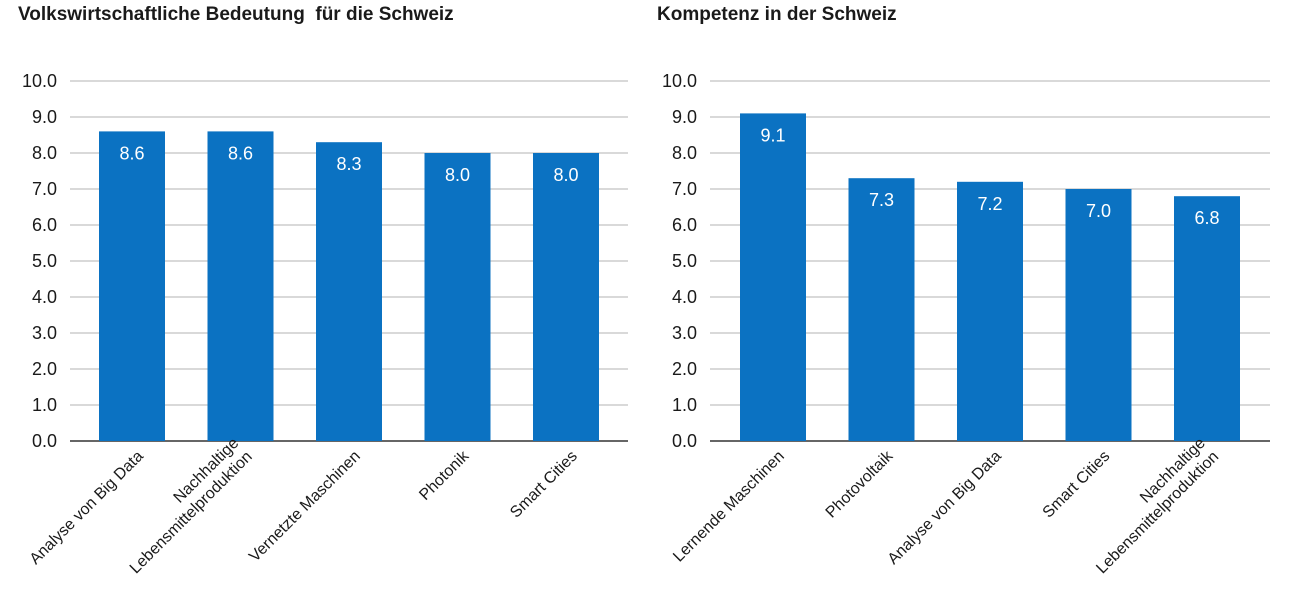 Image resolution: width=1300 pixels, height=616 pixels. Describe the element at coordinates (684, 225) in the screenshot. I see `y-tick-label-1-6: 6.0` at that location.